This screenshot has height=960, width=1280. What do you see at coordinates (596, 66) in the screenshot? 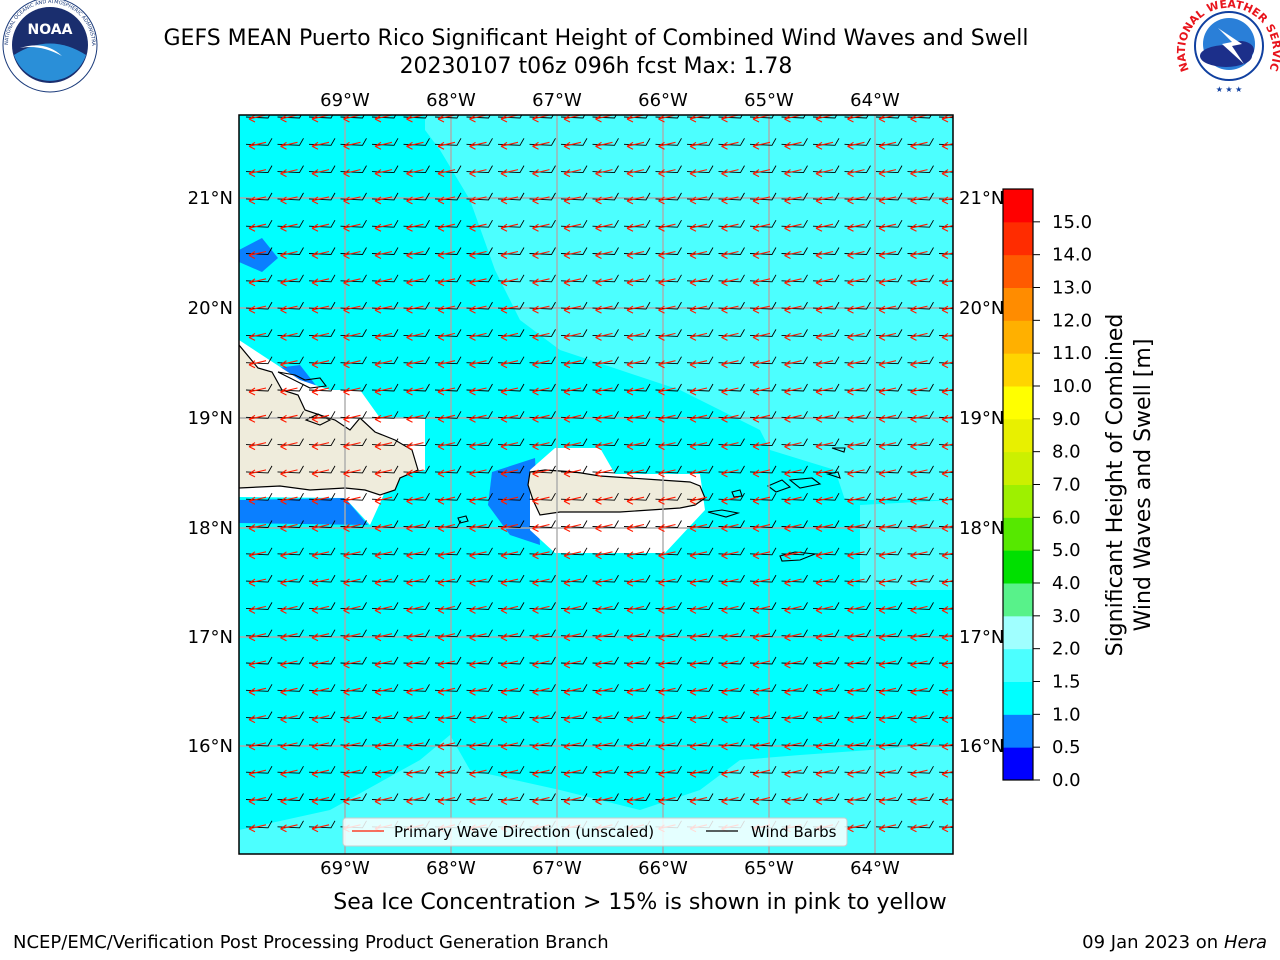
I see `chart-subtitle-forecast: 20230107 t06z 096h fcst Max: 1.78` at bounding box center [596, 66].